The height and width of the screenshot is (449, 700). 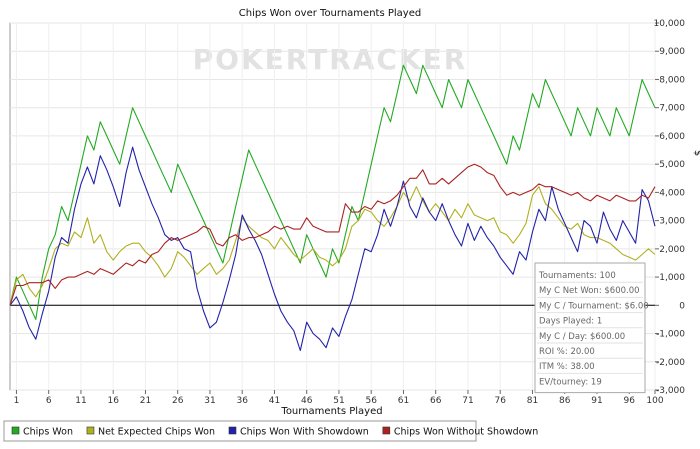 I want to click on y-tick-label: 0, so click(x=682, y=306).